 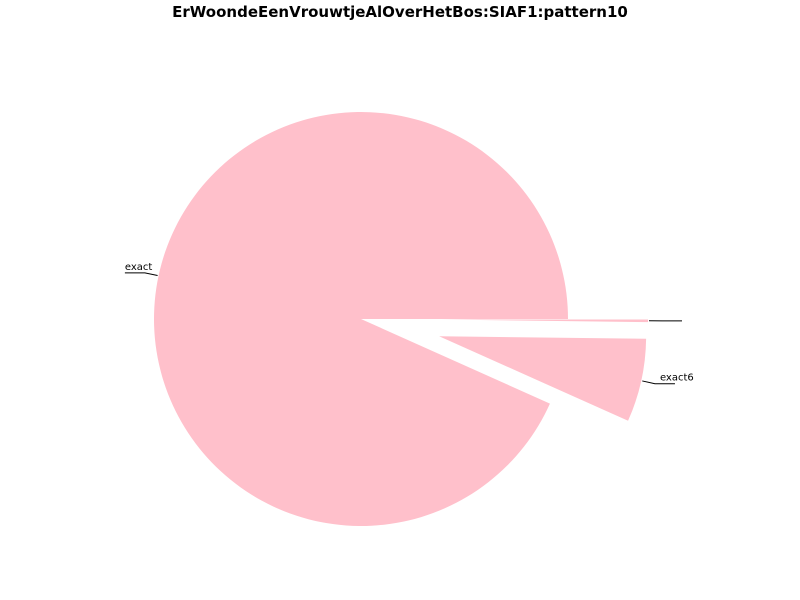 I want to click on slice-label-exact6: exact6, so click(x=677, y=378).